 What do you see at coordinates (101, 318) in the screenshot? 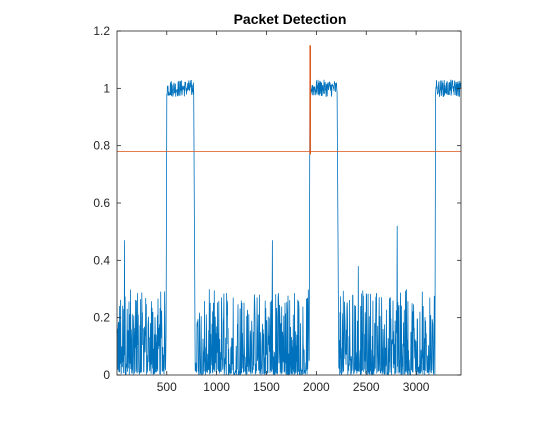
I see `y-tick-label: 0.2` at bounding box center [101, 318].